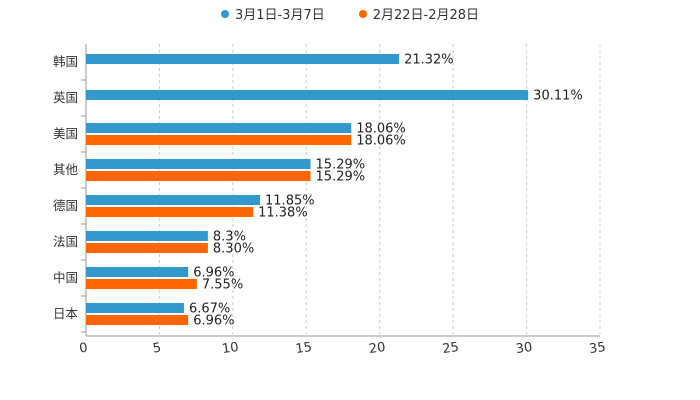 This screenshot has height=400, width=700. Describe the element at coordinates (426, 15) in the screenshot. I see `legend-label-series-2: 2月22日-2月28日` at that location.